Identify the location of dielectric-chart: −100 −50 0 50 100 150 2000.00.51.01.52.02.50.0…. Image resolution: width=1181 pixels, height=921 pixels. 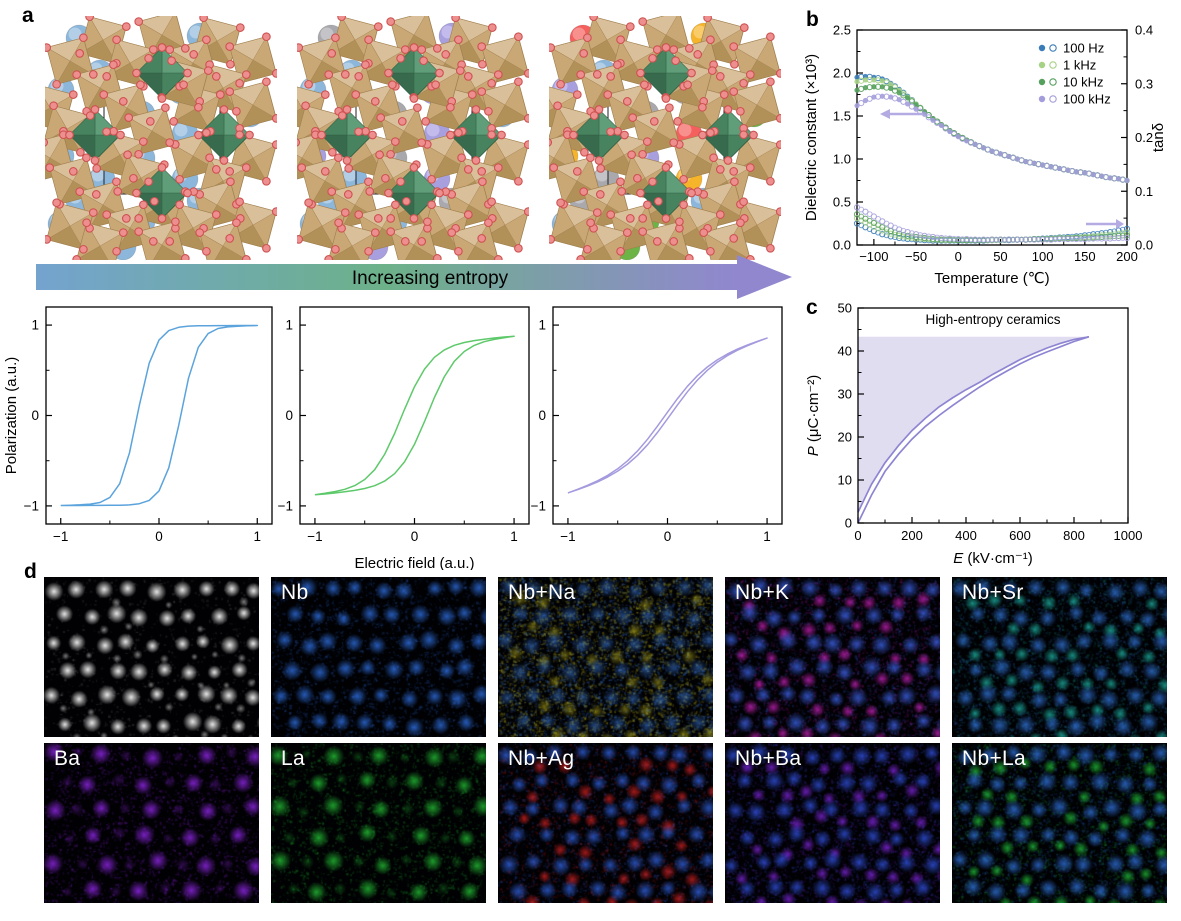
(985, 155).